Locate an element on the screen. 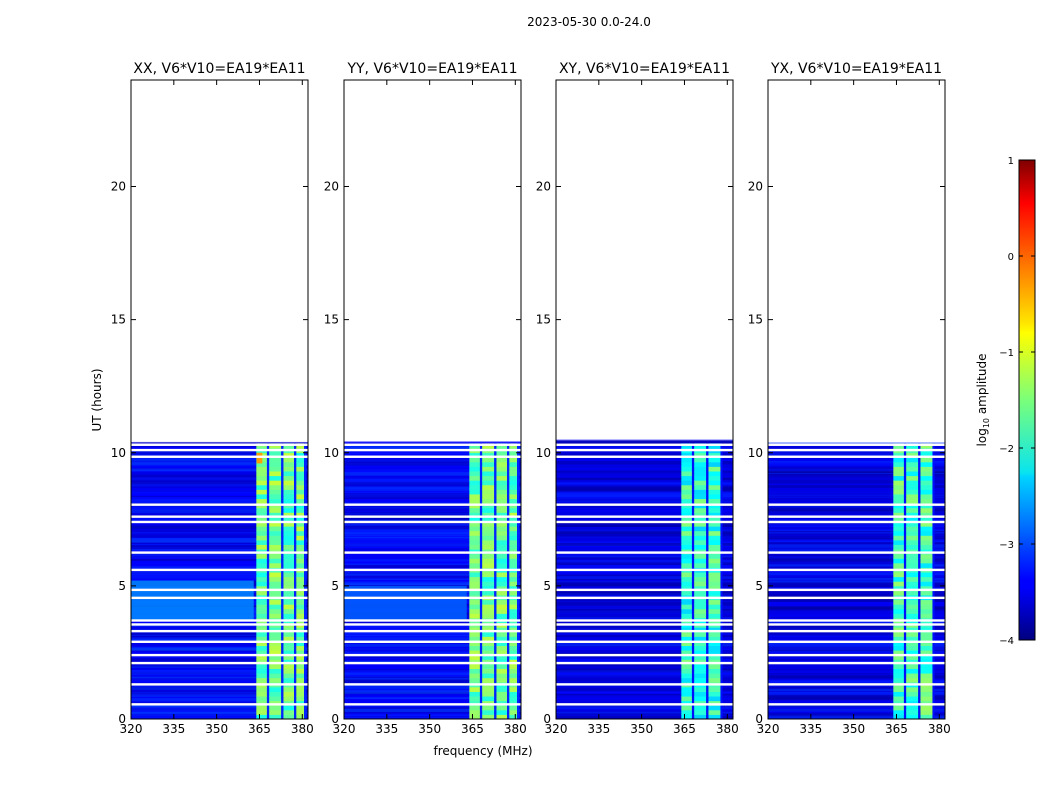 This screenshot has height=800, width=1050. x-tick-label: 365 is located at coordinates (896, 729).